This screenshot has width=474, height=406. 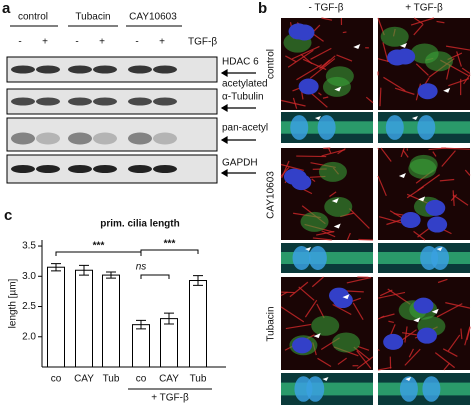 What do you see at coordinates (162, 42) in the screenshot?
I see `sign: +` at bounding box center [162, 42].